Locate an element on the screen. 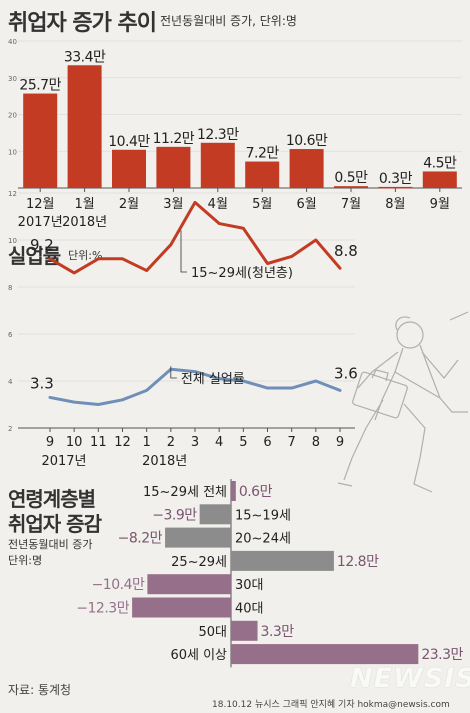 This screenshot has width=470, height=713. age-chart-subtitle-line1: 전년동월대비 증가 is located at coordinates (50, 544).